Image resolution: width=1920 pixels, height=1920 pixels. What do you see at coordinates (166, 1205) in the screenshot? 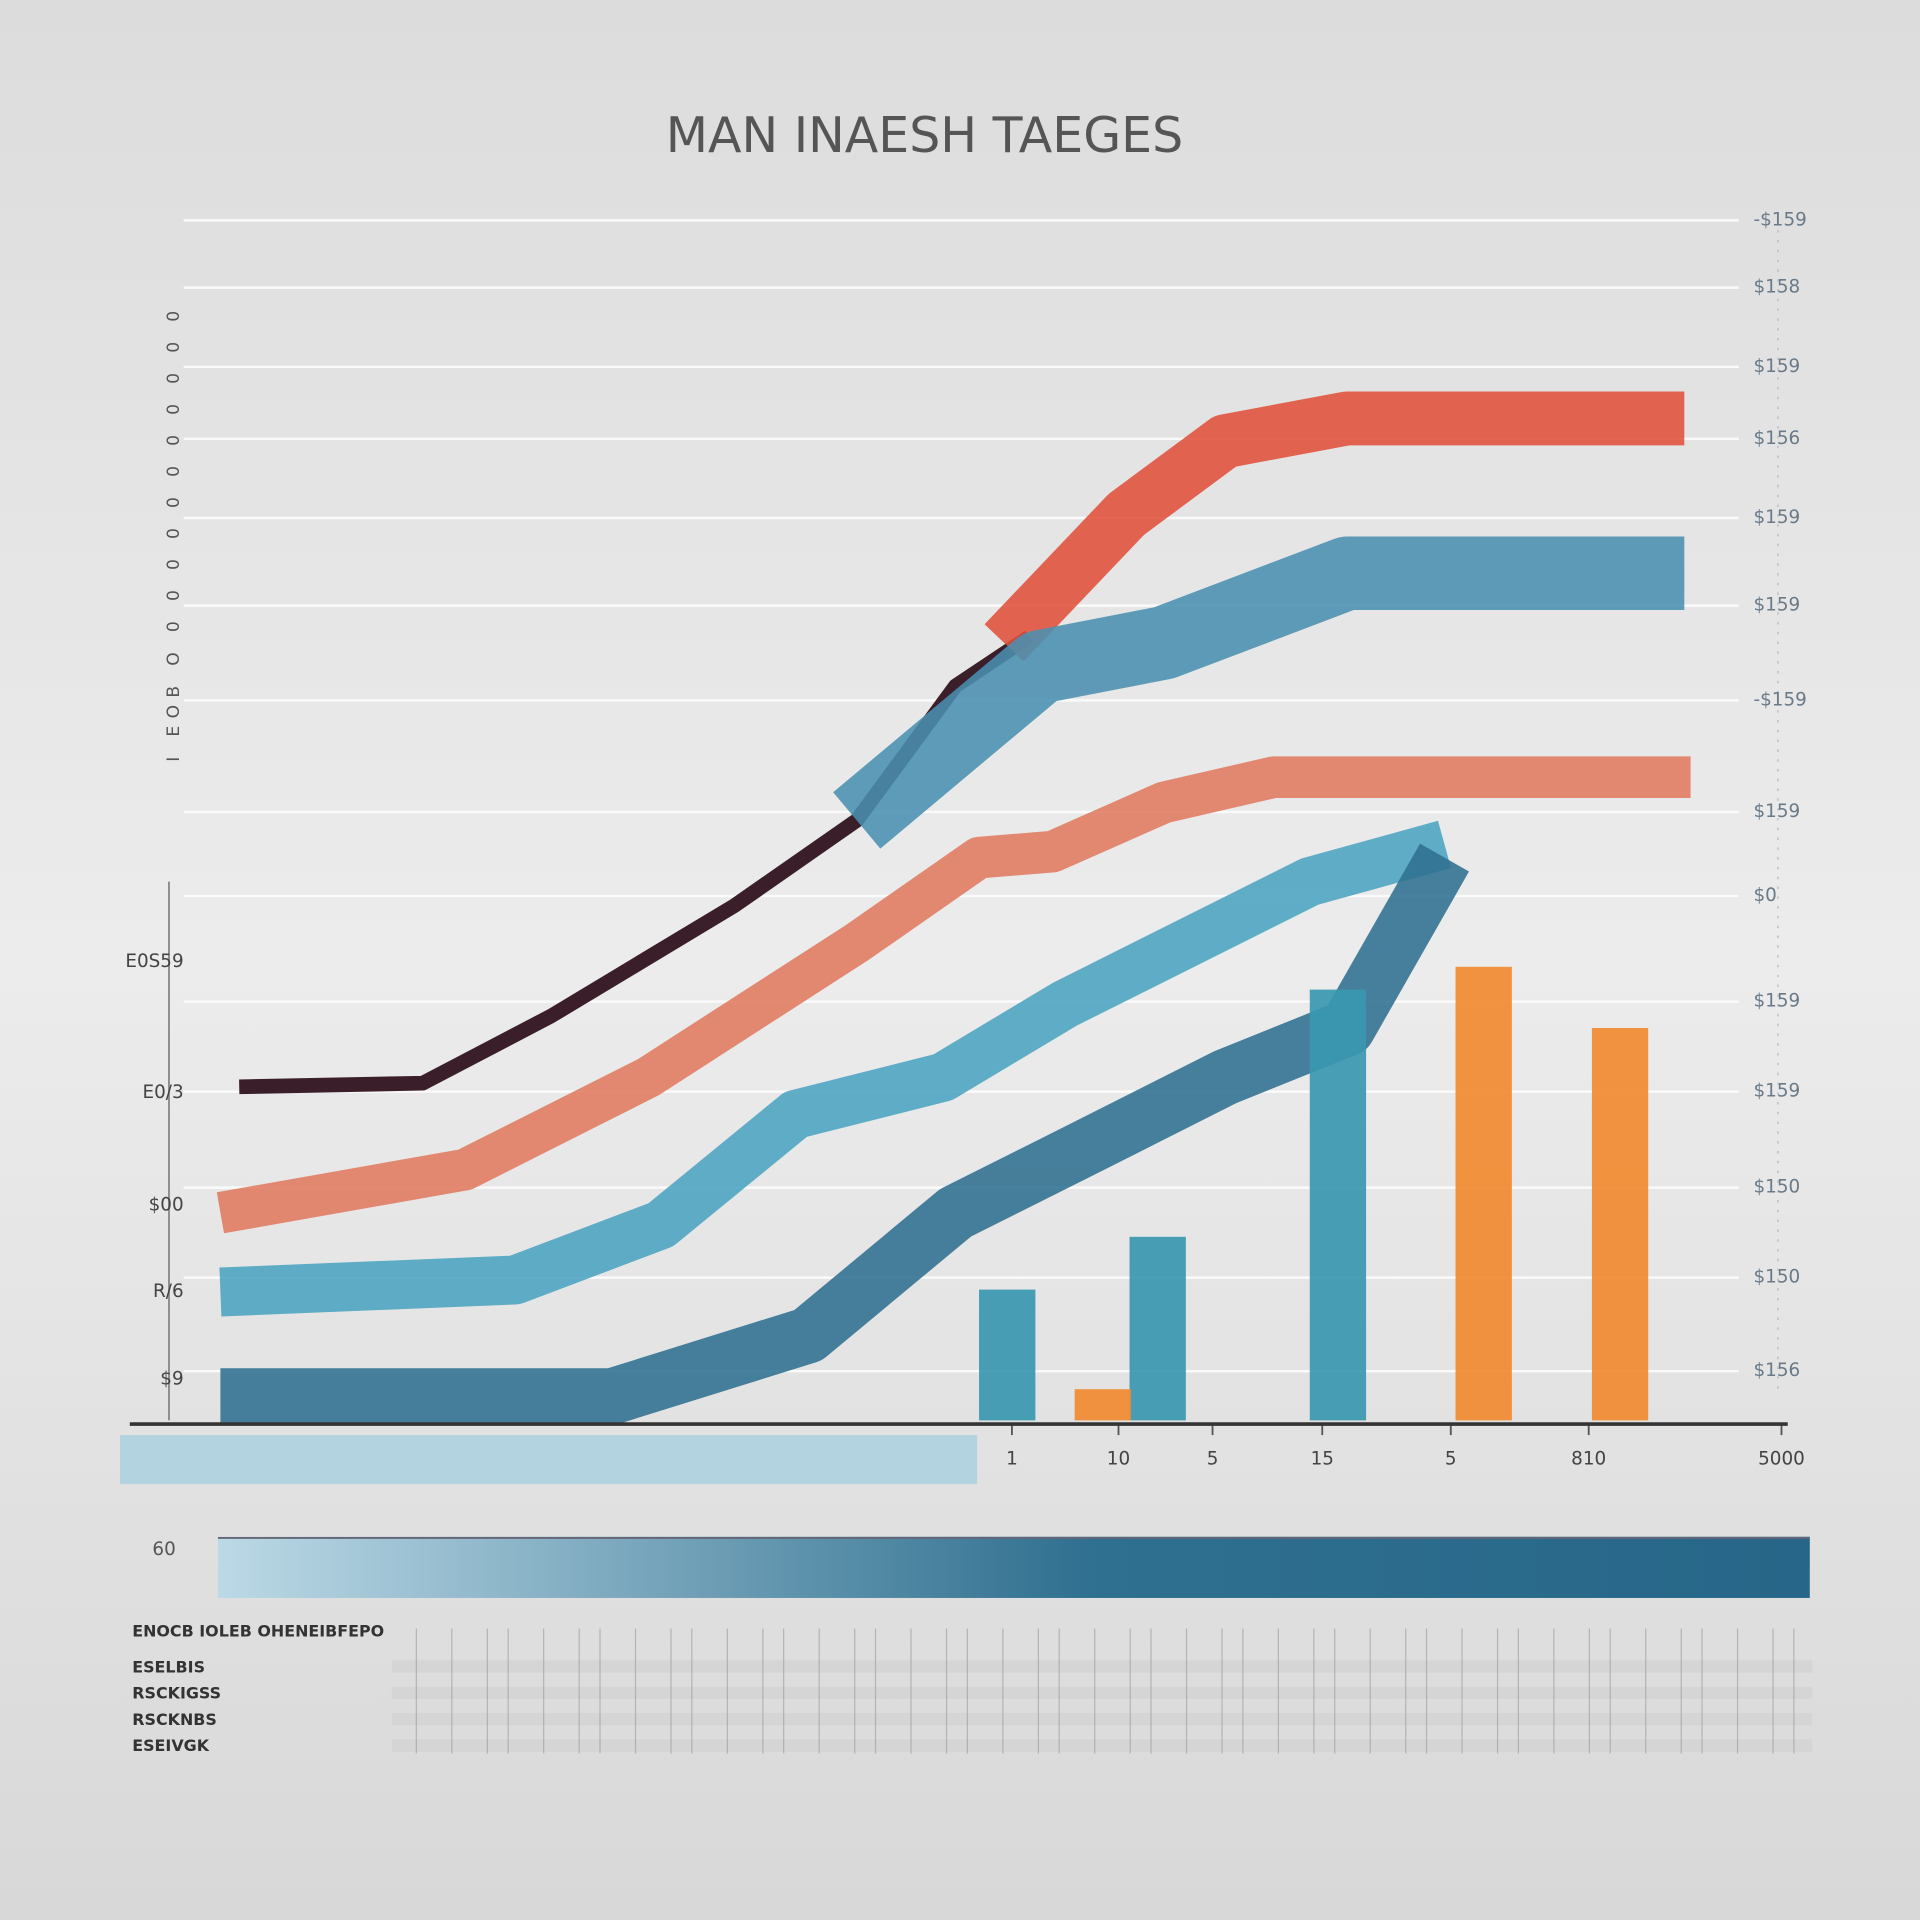
I see `y-tick-label: $00` at bounding box center [166, 1205].